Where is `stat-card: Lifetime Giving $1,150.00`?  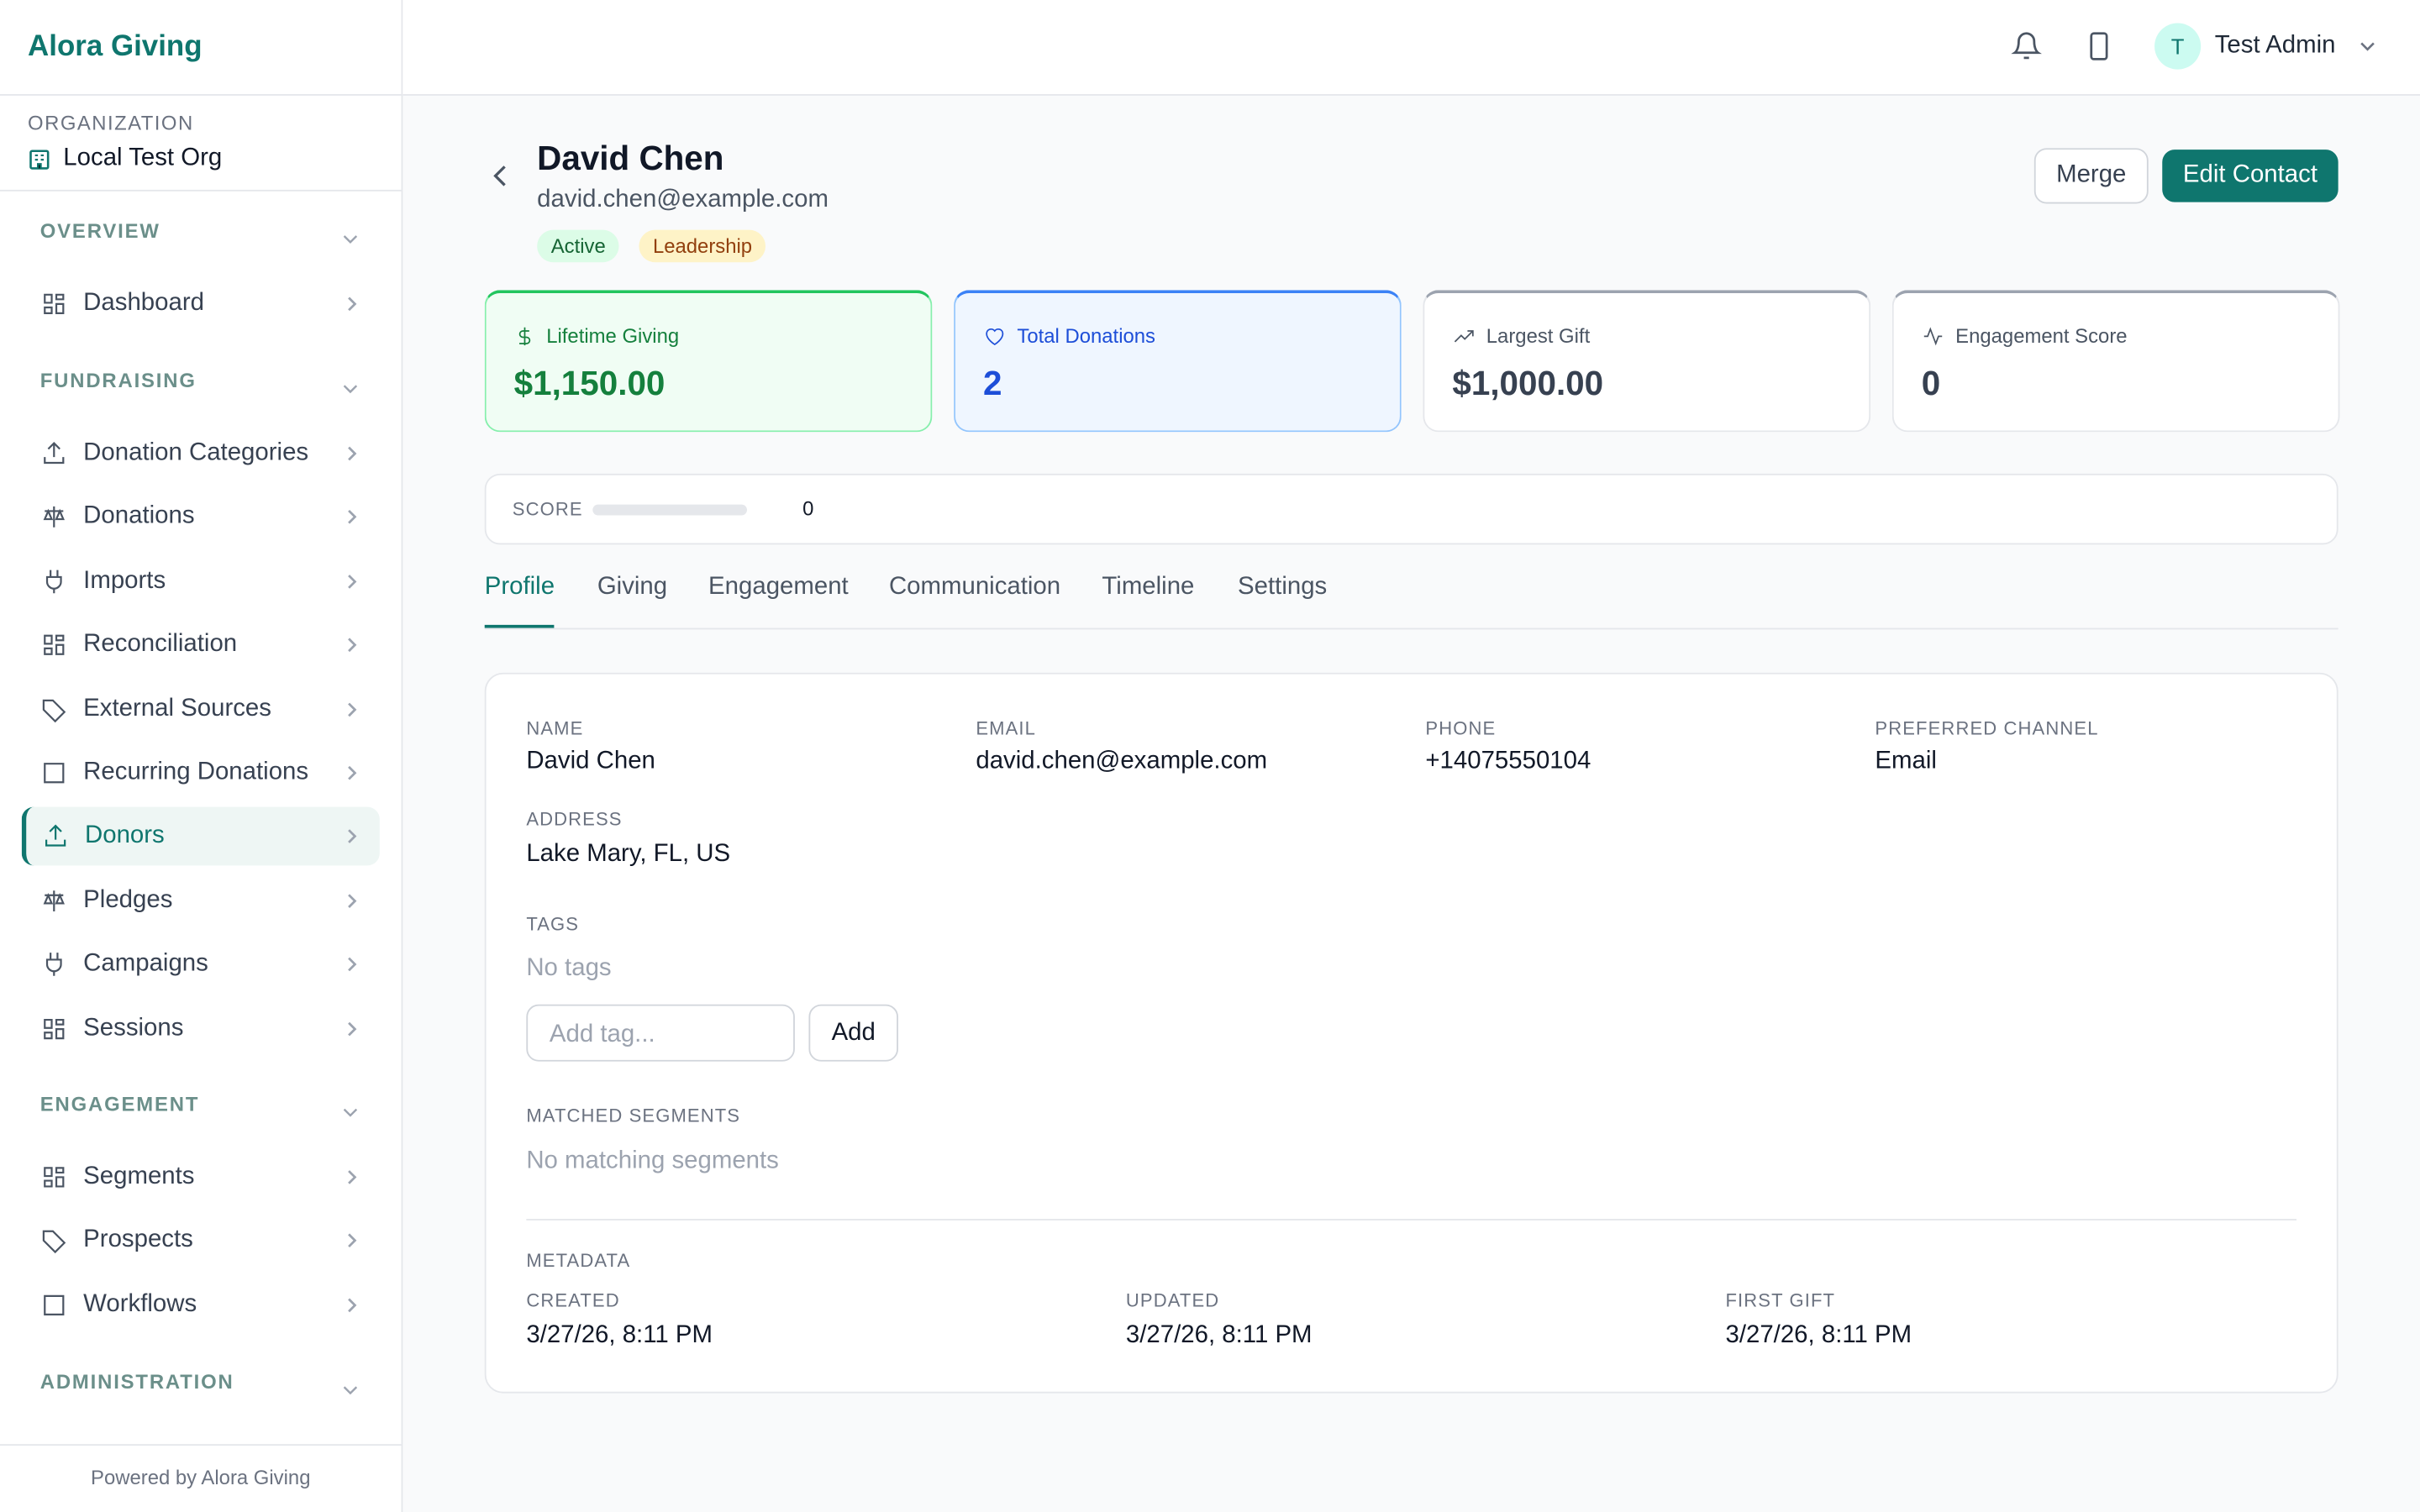 stat-card: Lifetime Giving $1,150.00 is located at coordinates (708, 361).